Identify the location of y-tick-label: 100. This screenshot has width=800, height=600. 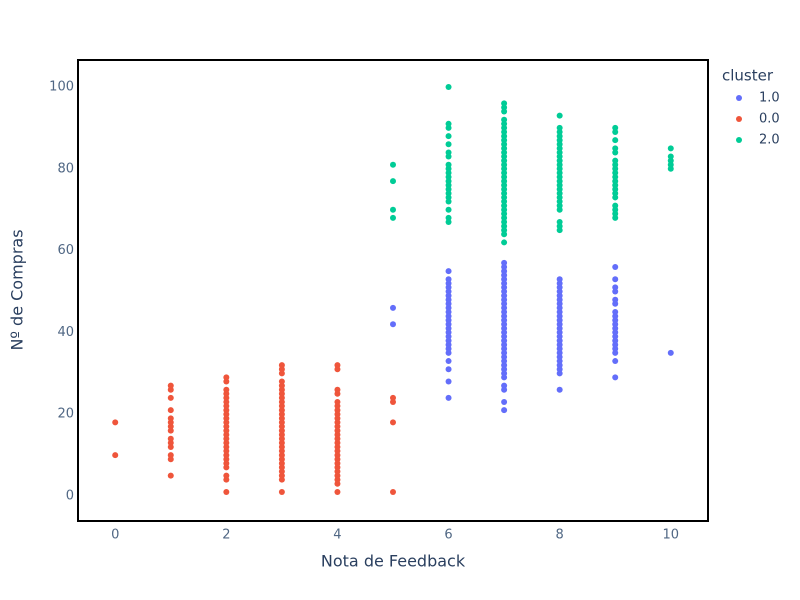
(61, 86).